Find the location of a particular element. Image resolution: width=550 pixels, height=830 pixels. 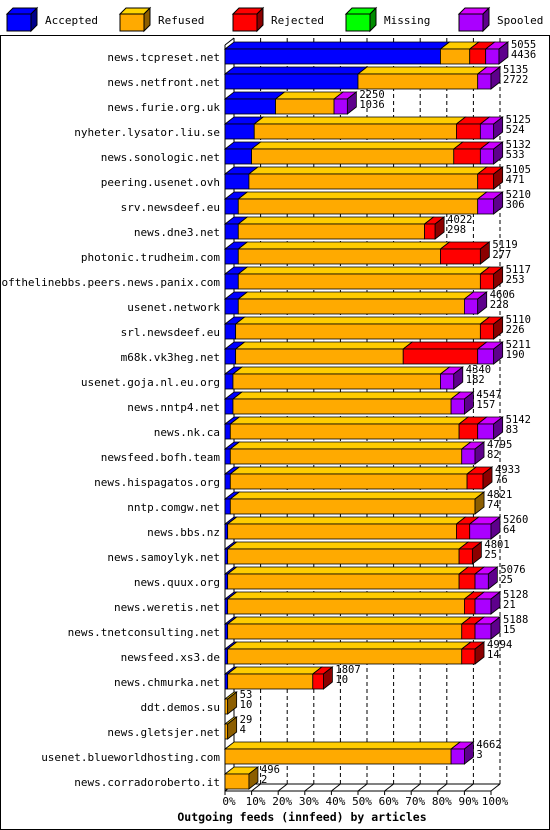

legend-item-missing: Missing is located at coordinates (387, 19).